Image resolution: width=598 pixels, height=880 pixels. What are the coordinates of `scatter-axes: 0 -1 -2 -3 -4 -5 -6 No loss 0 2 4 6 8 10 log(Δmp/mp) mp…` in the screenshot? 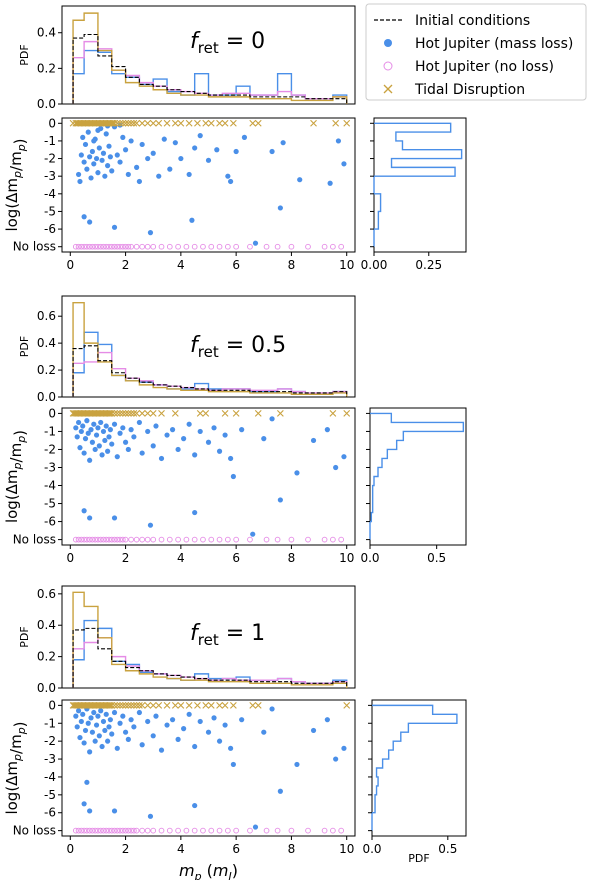 It's located at (179, 789).